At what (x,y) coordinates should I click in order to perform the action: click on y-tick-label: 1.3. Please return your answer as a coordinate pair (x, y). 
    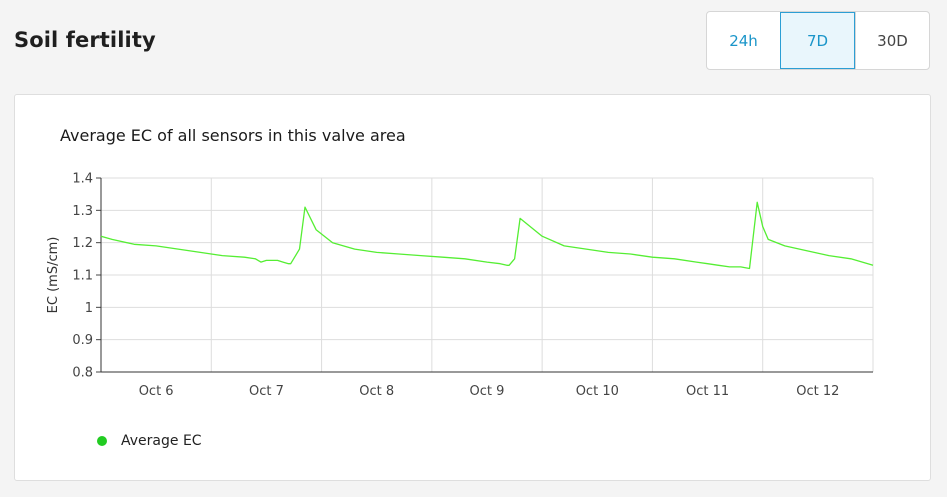
    Looking at the image, I should click on (82, 211).